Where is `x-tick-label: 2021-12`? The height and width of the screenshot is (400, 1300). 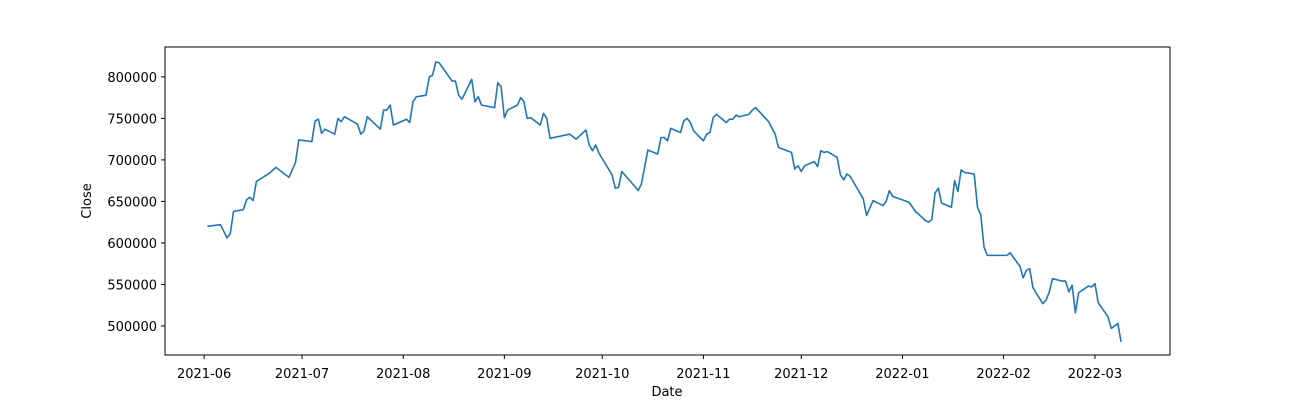
x-tick-label: 2021-12 is located at coordinates (801, 374).